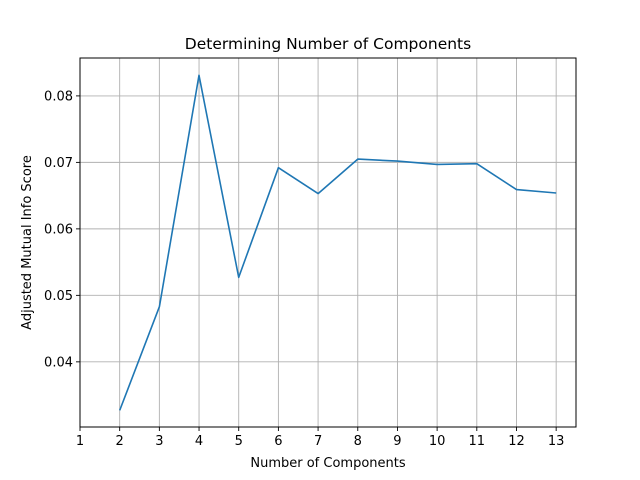 The width and height of the screenshot is (640, 480). Describe the element at coordinates (556, 441) in the screenshot. I see `x-tick-label: 13` at that location.